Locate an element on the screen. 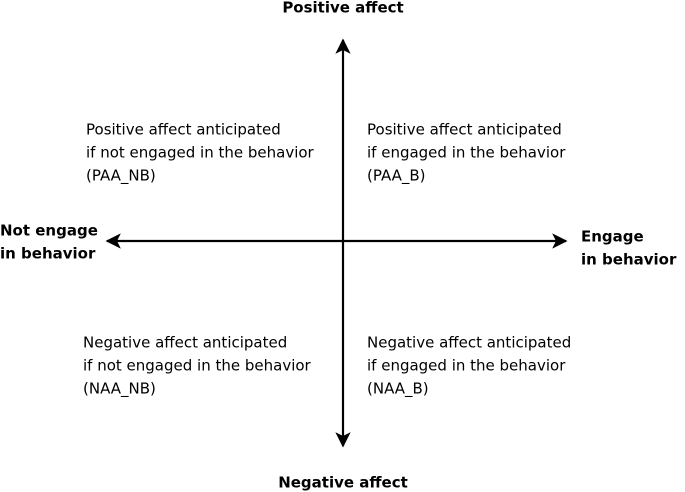 This screenshot has width=685, height=492. quadrant-text: (NAA_B) is located at coordinates (398, 389).